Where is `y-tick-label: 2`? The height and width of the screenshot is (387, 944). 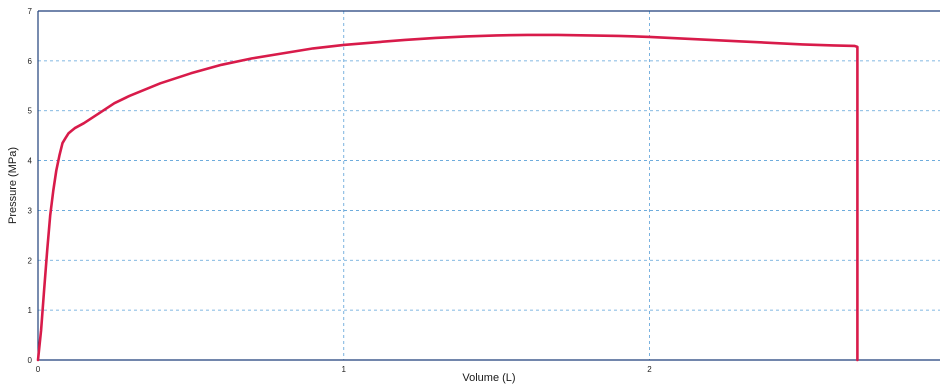
y-tick-label: 2 is located at coordinates (30, 260).